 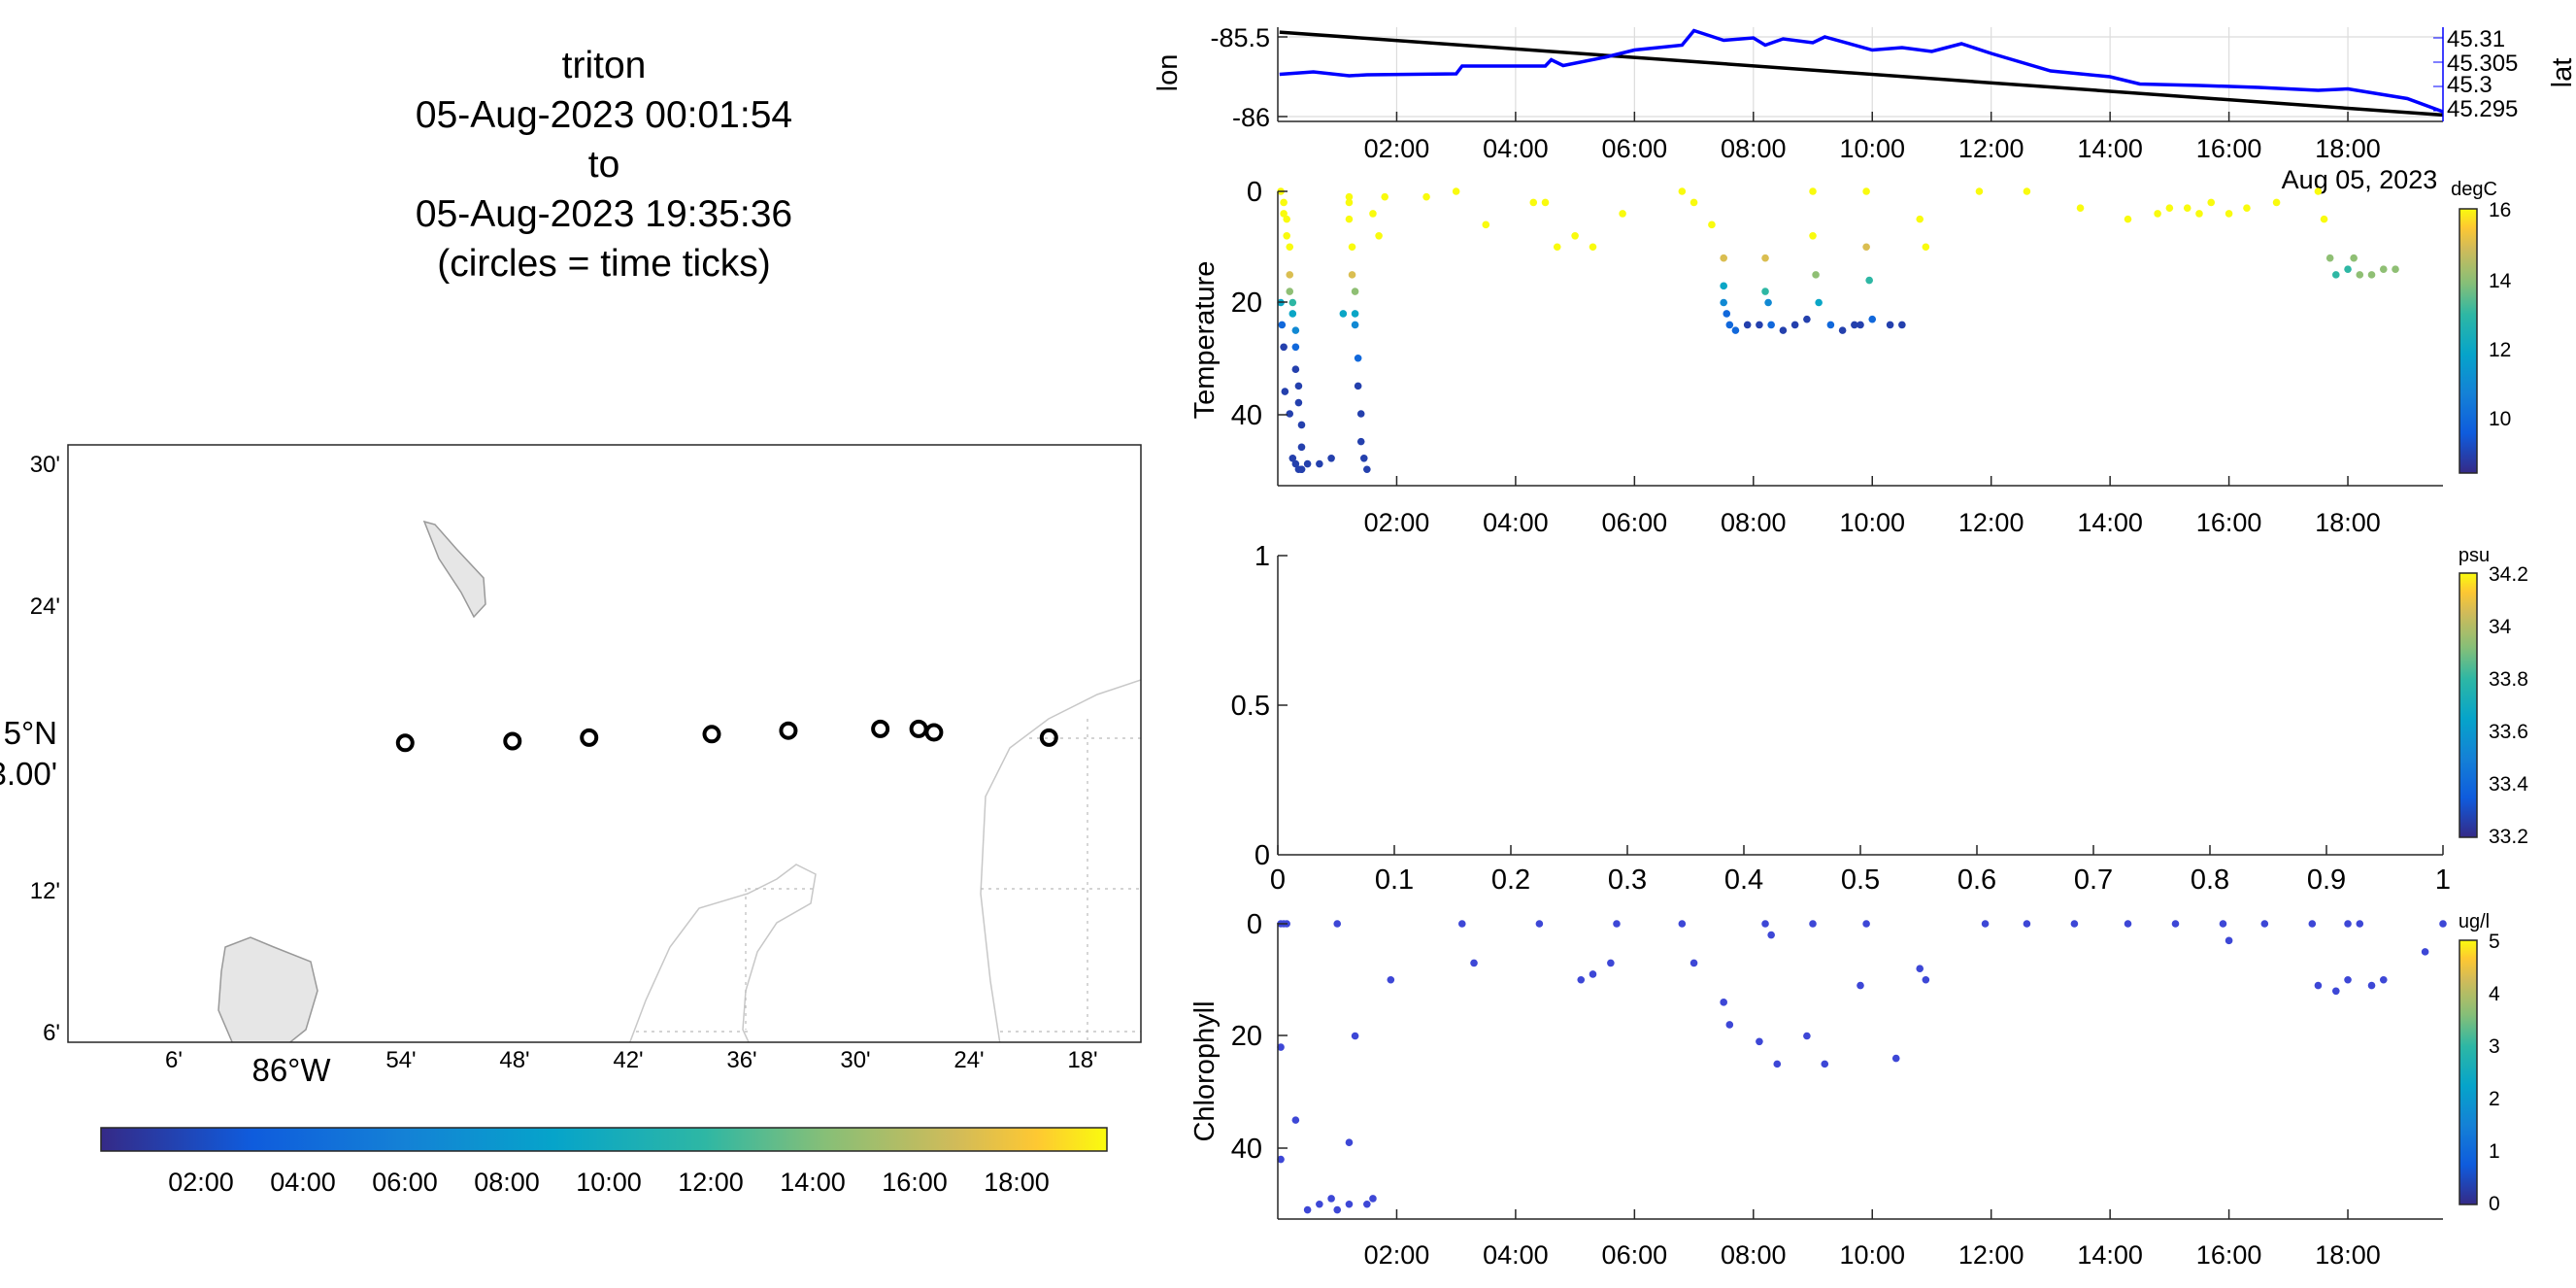 I want to click on salinity-y-tick: 1, so click(x=1262, y=556).